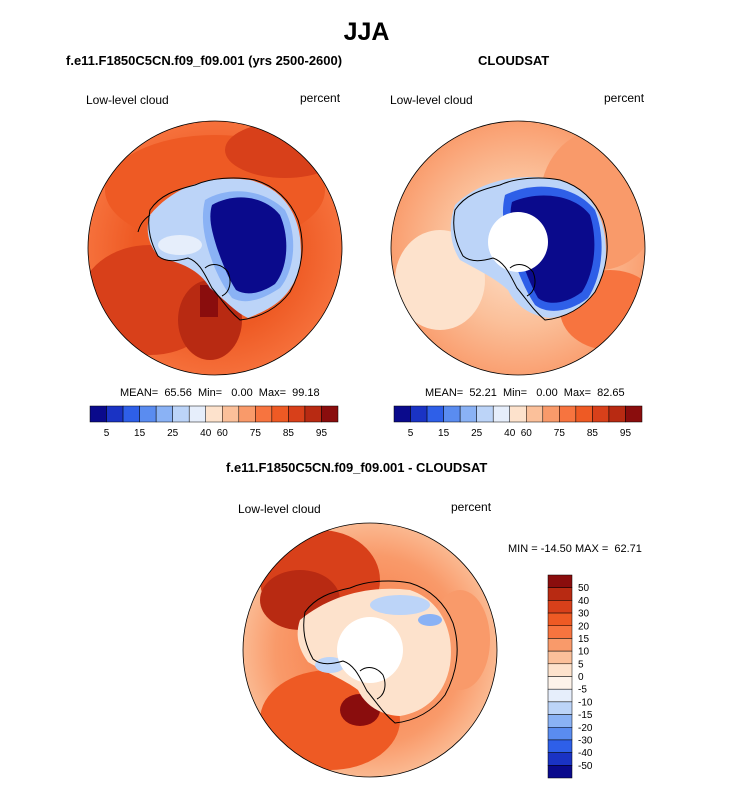 The width and height of the screenshot is (733, 788). What do you see at coordinates (585, 766) in the screenshot?
I see `colorbar-tick-label: -50` at bounding box center [585, 766].